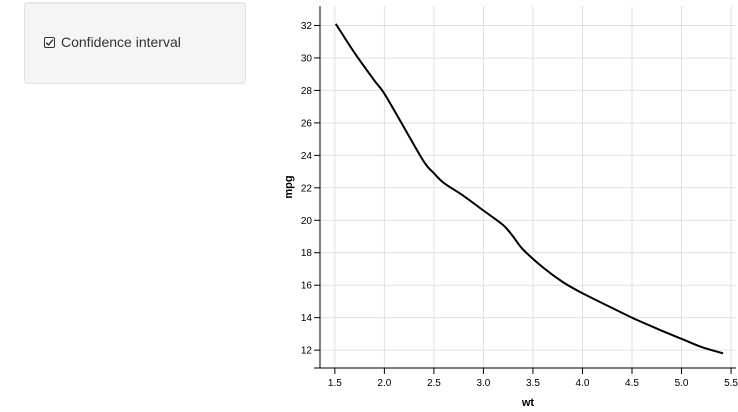 This screenshot has width=738, height=412. I want to click on confidence-interval-checkbox: Confidence interval, so click(112, 42).